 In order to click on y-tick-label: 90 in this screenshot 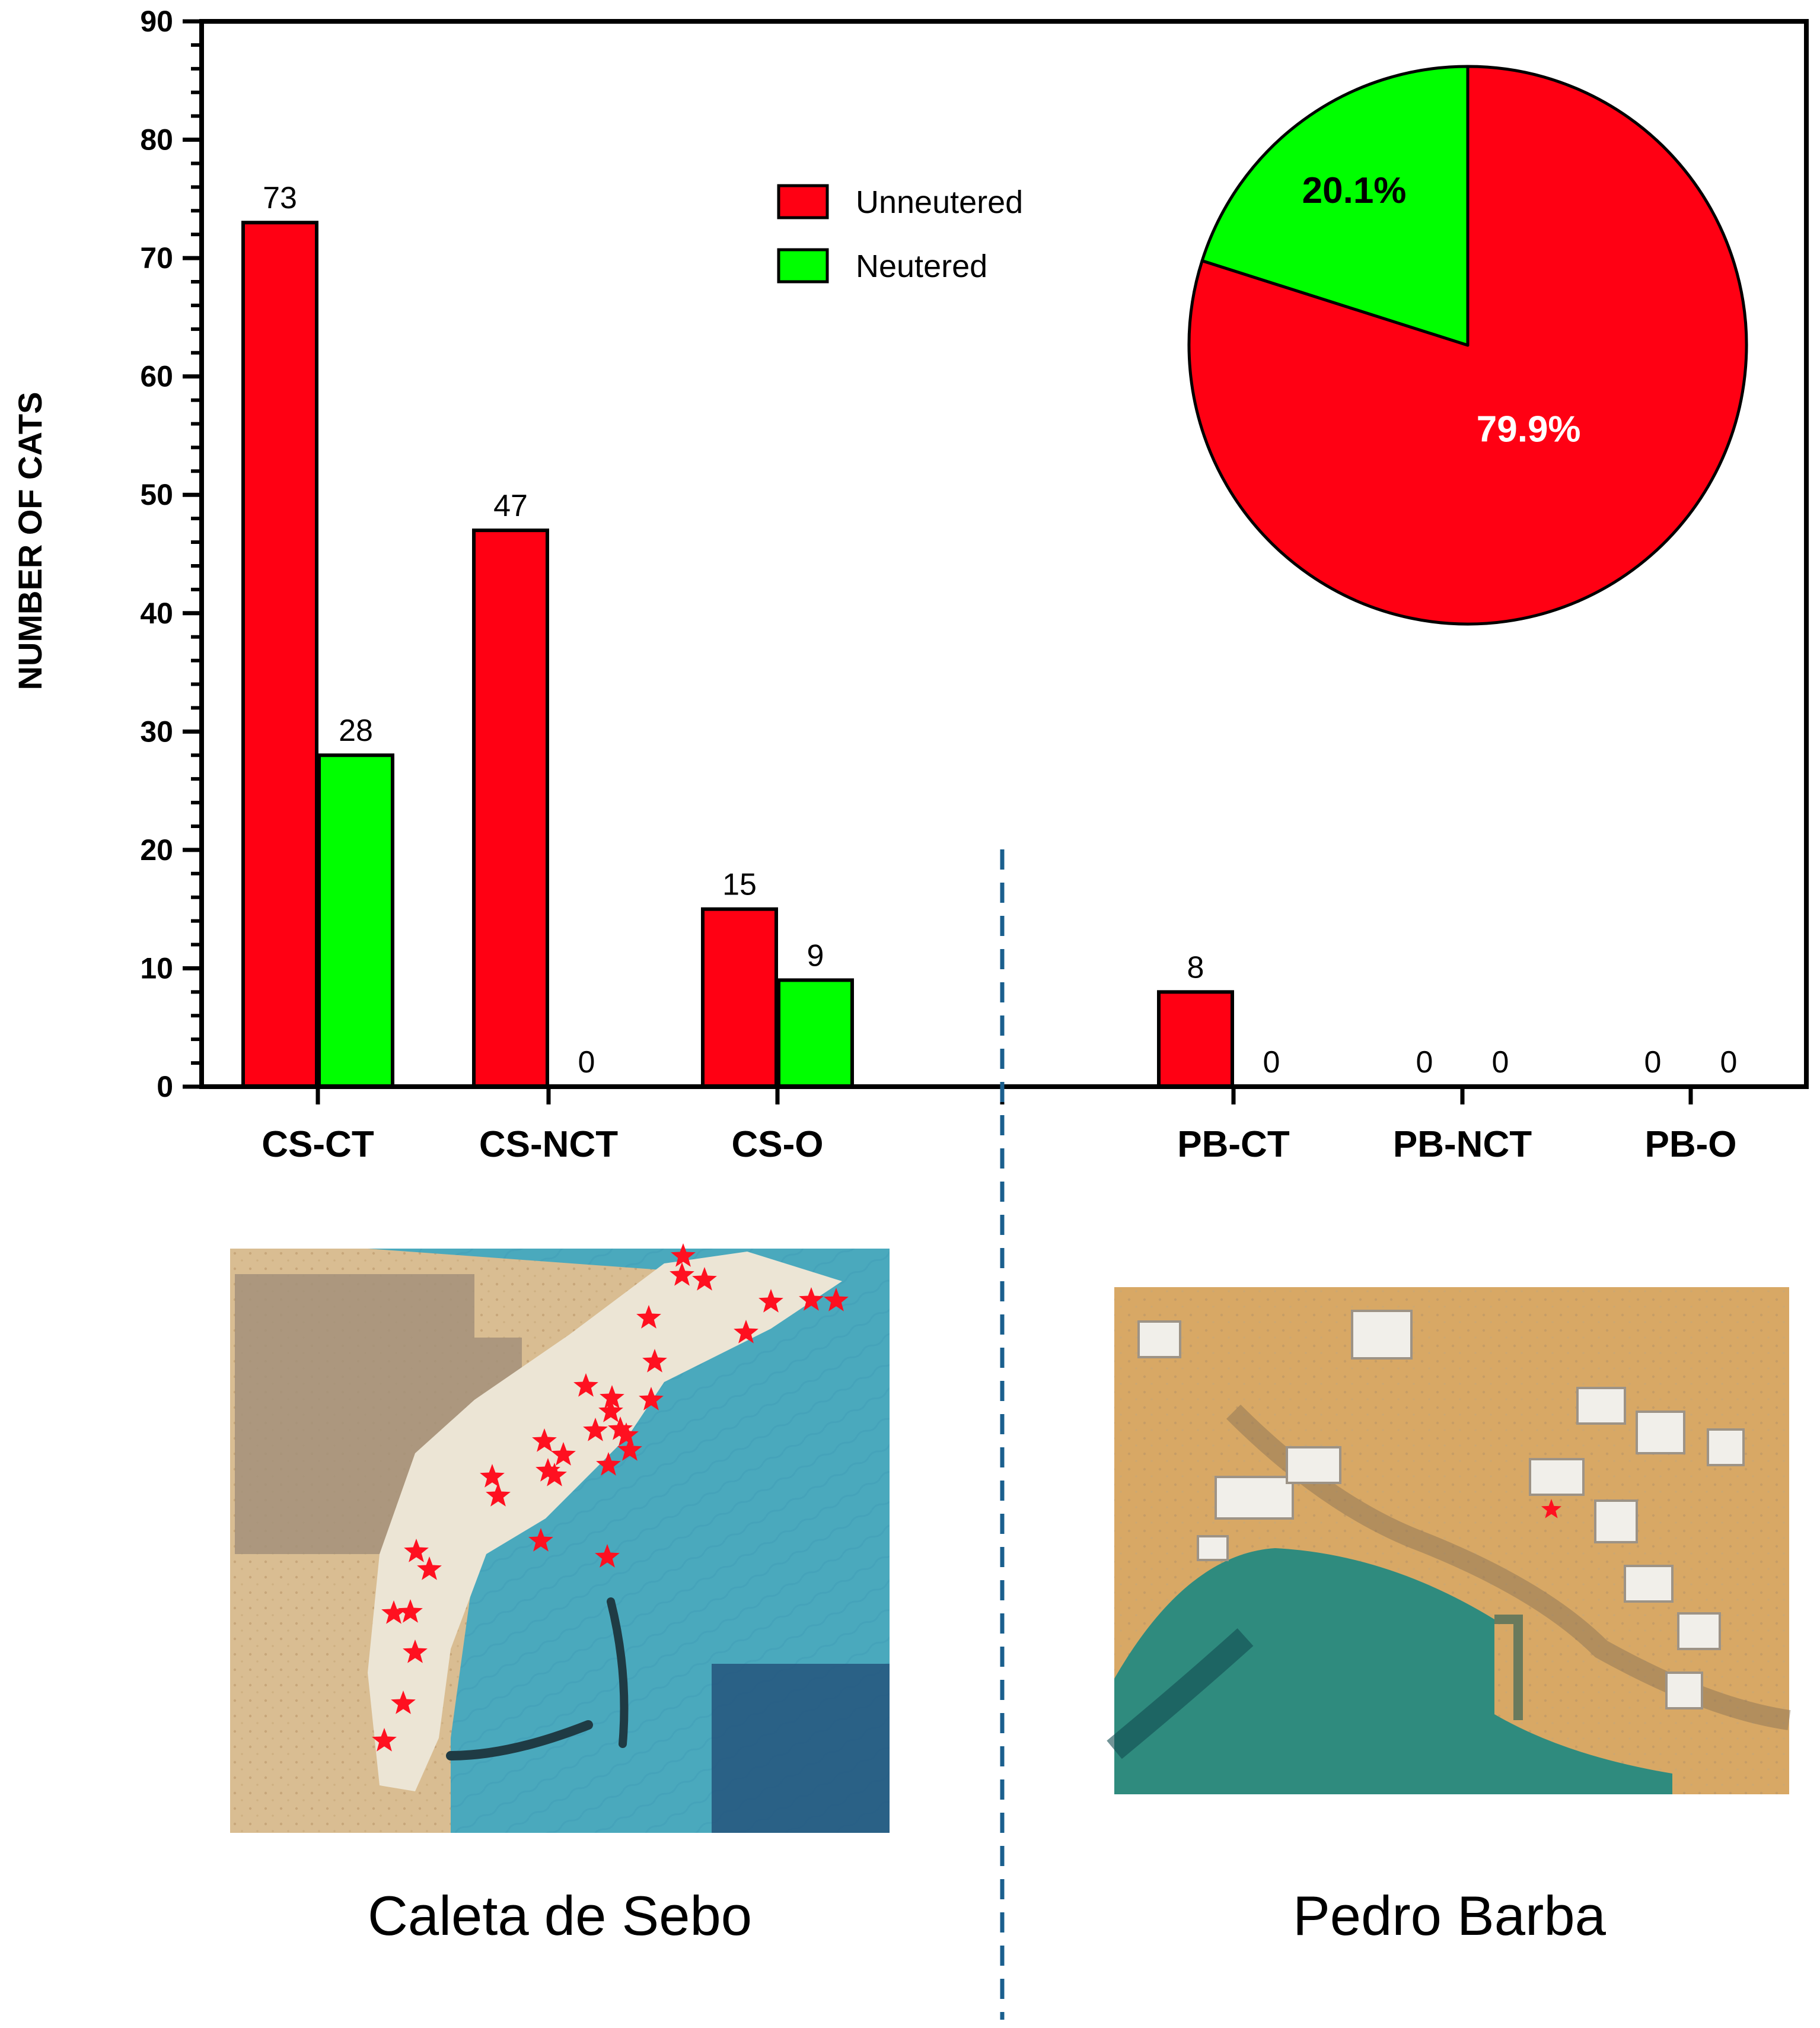, I will do `click(156, 21)`.